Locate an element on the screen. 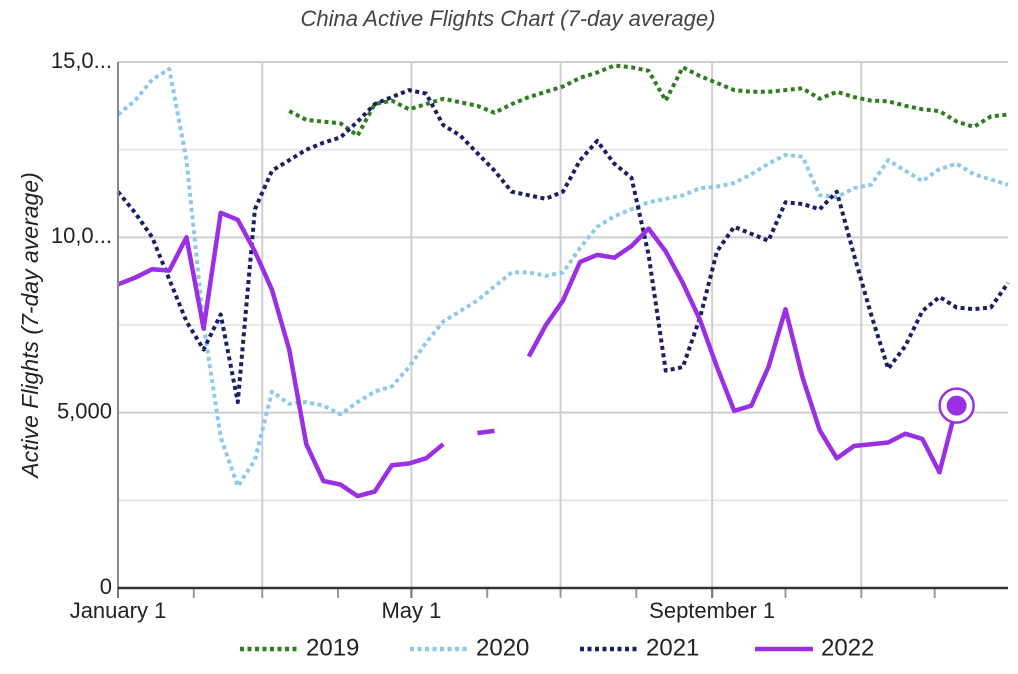 The image size is (1018, 674). legend-label: 2020 is located at coordinates (502, 647).